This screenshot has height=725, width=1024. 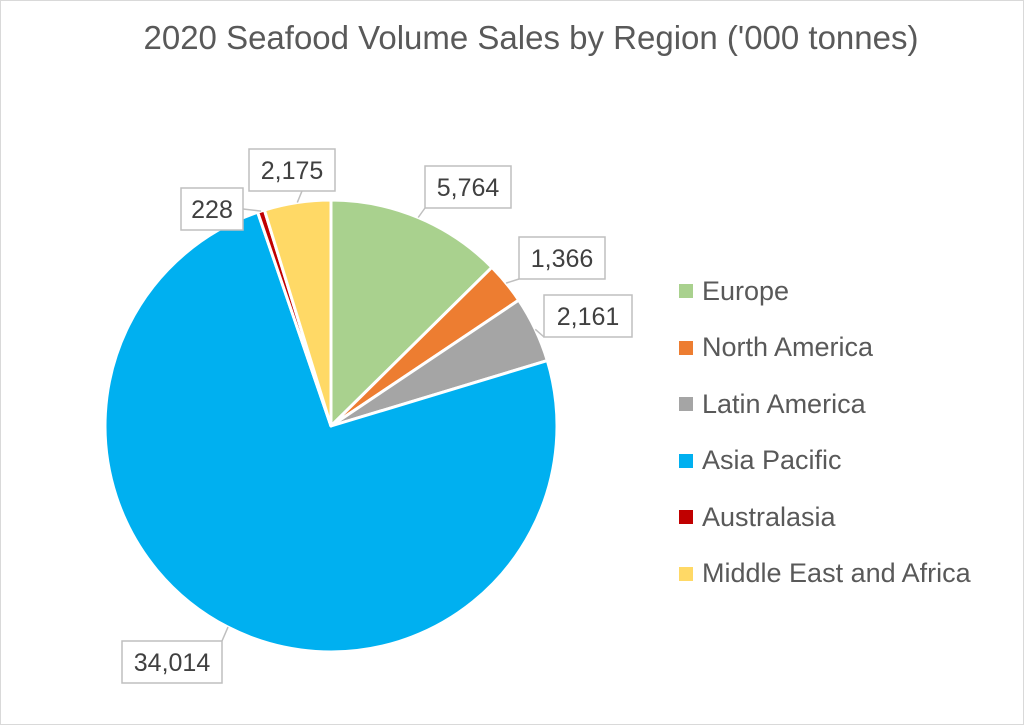 What do you see at coordinates (299, 196) in the screenshot?
I see `leader-line-middle-east-and-africa` at bounding box center [299, 196].